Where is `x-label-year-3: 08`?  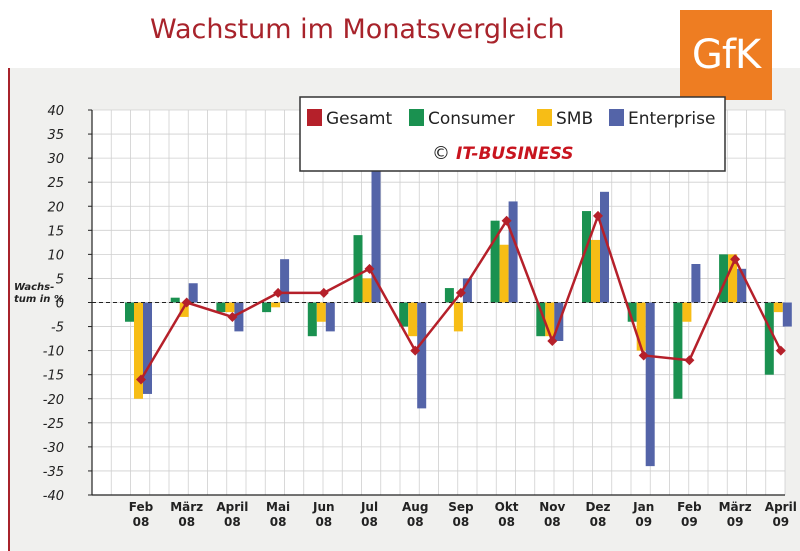 x-label-year-3: 08 is located at coordinates (278, 522).